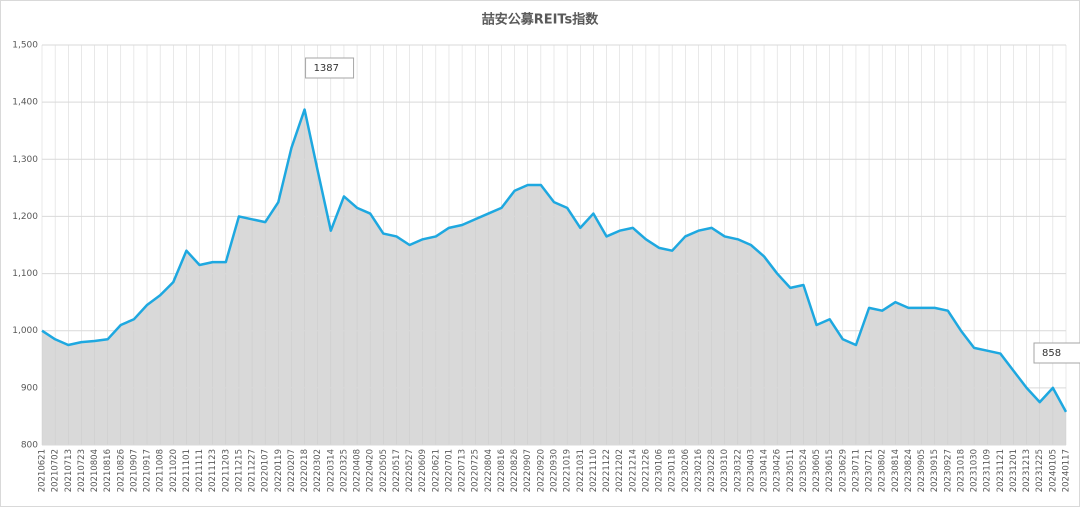 Image resolution: width=1080 pixels, height=511 pixels. Describe the element at coordinates (1051, 353) in the screenshot. I see `annotation: 858` at that location.